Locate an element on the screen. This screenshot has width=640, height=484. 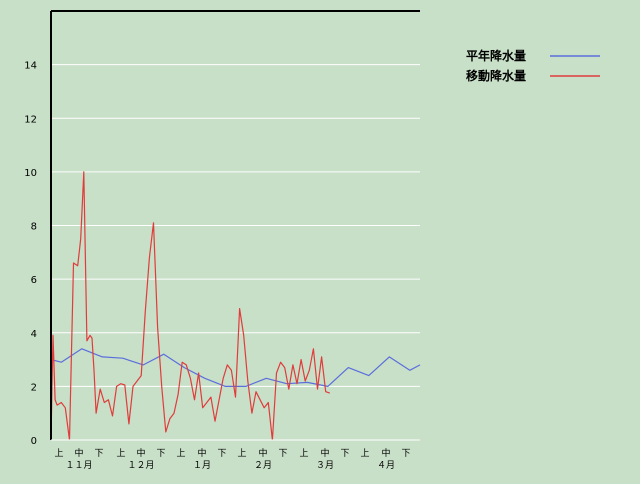
x-month-label: １２月 is located at coordinates (140, 465).